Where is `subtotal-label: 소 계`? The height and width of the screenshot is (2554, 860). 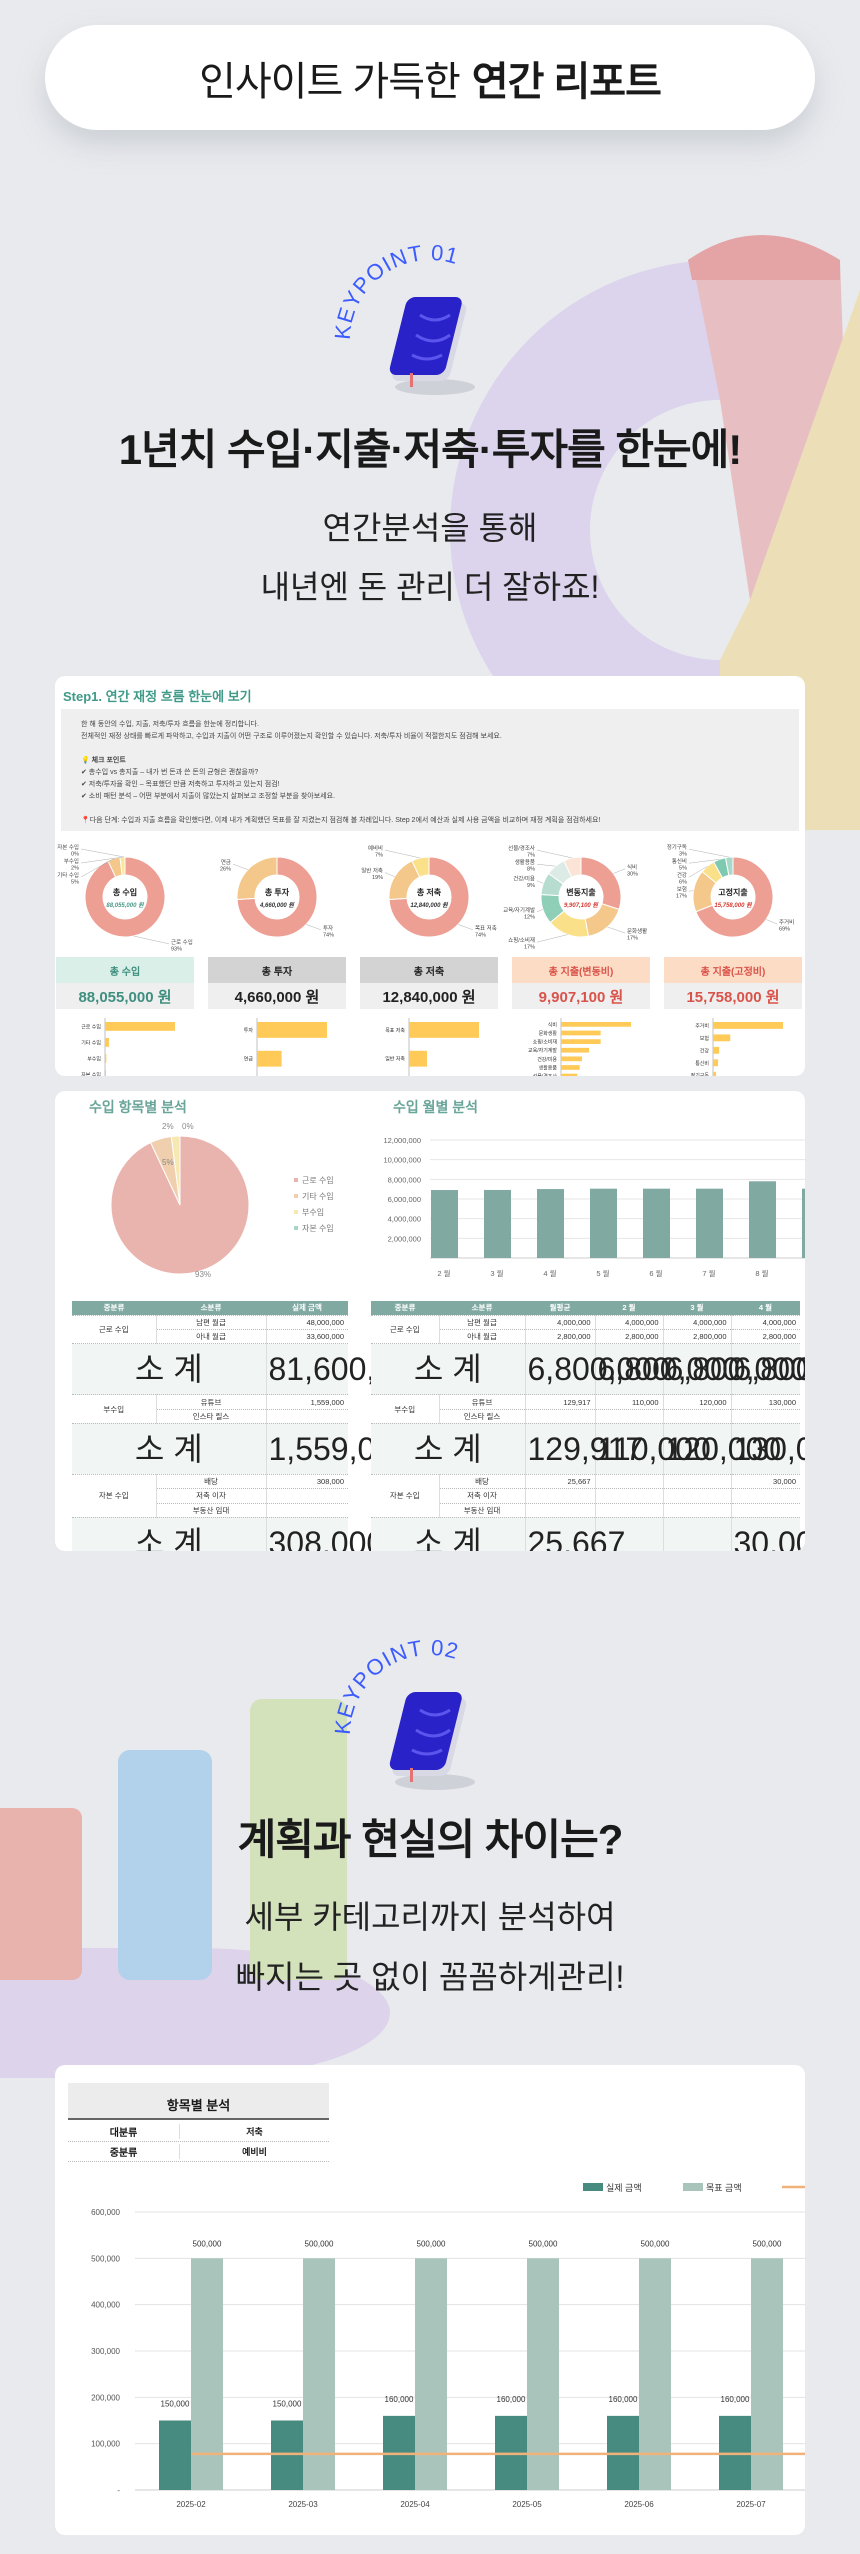 subtotal-label: 소 계 is located at coordinates (169, 1534).